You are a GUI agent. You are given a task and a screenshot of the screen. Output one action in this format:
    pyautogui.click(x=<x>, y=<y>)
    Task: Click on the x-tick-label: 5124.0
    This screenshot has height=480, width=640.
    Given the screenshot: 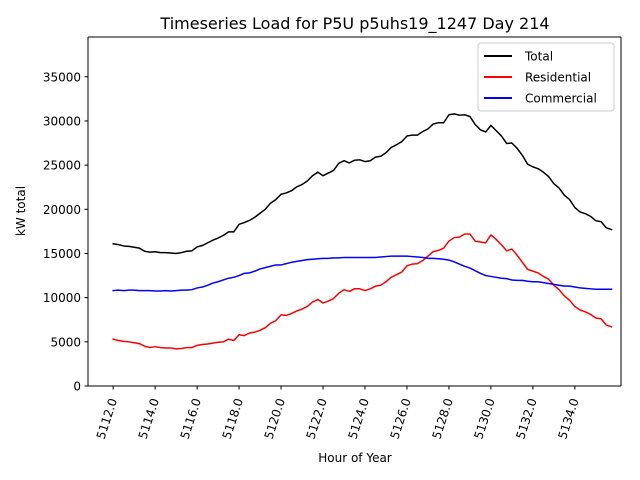 What is the action you would take?
    pyautogui.click(x=359, y=419)
    